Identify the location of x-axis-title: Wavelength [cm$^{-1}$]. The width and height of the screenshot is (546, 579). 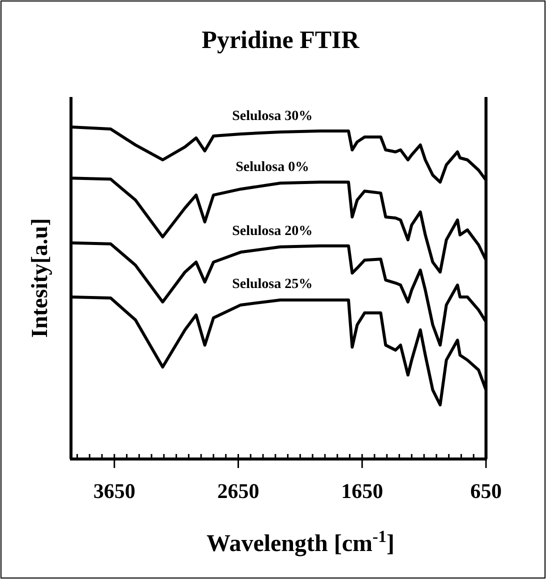
(300, 541).